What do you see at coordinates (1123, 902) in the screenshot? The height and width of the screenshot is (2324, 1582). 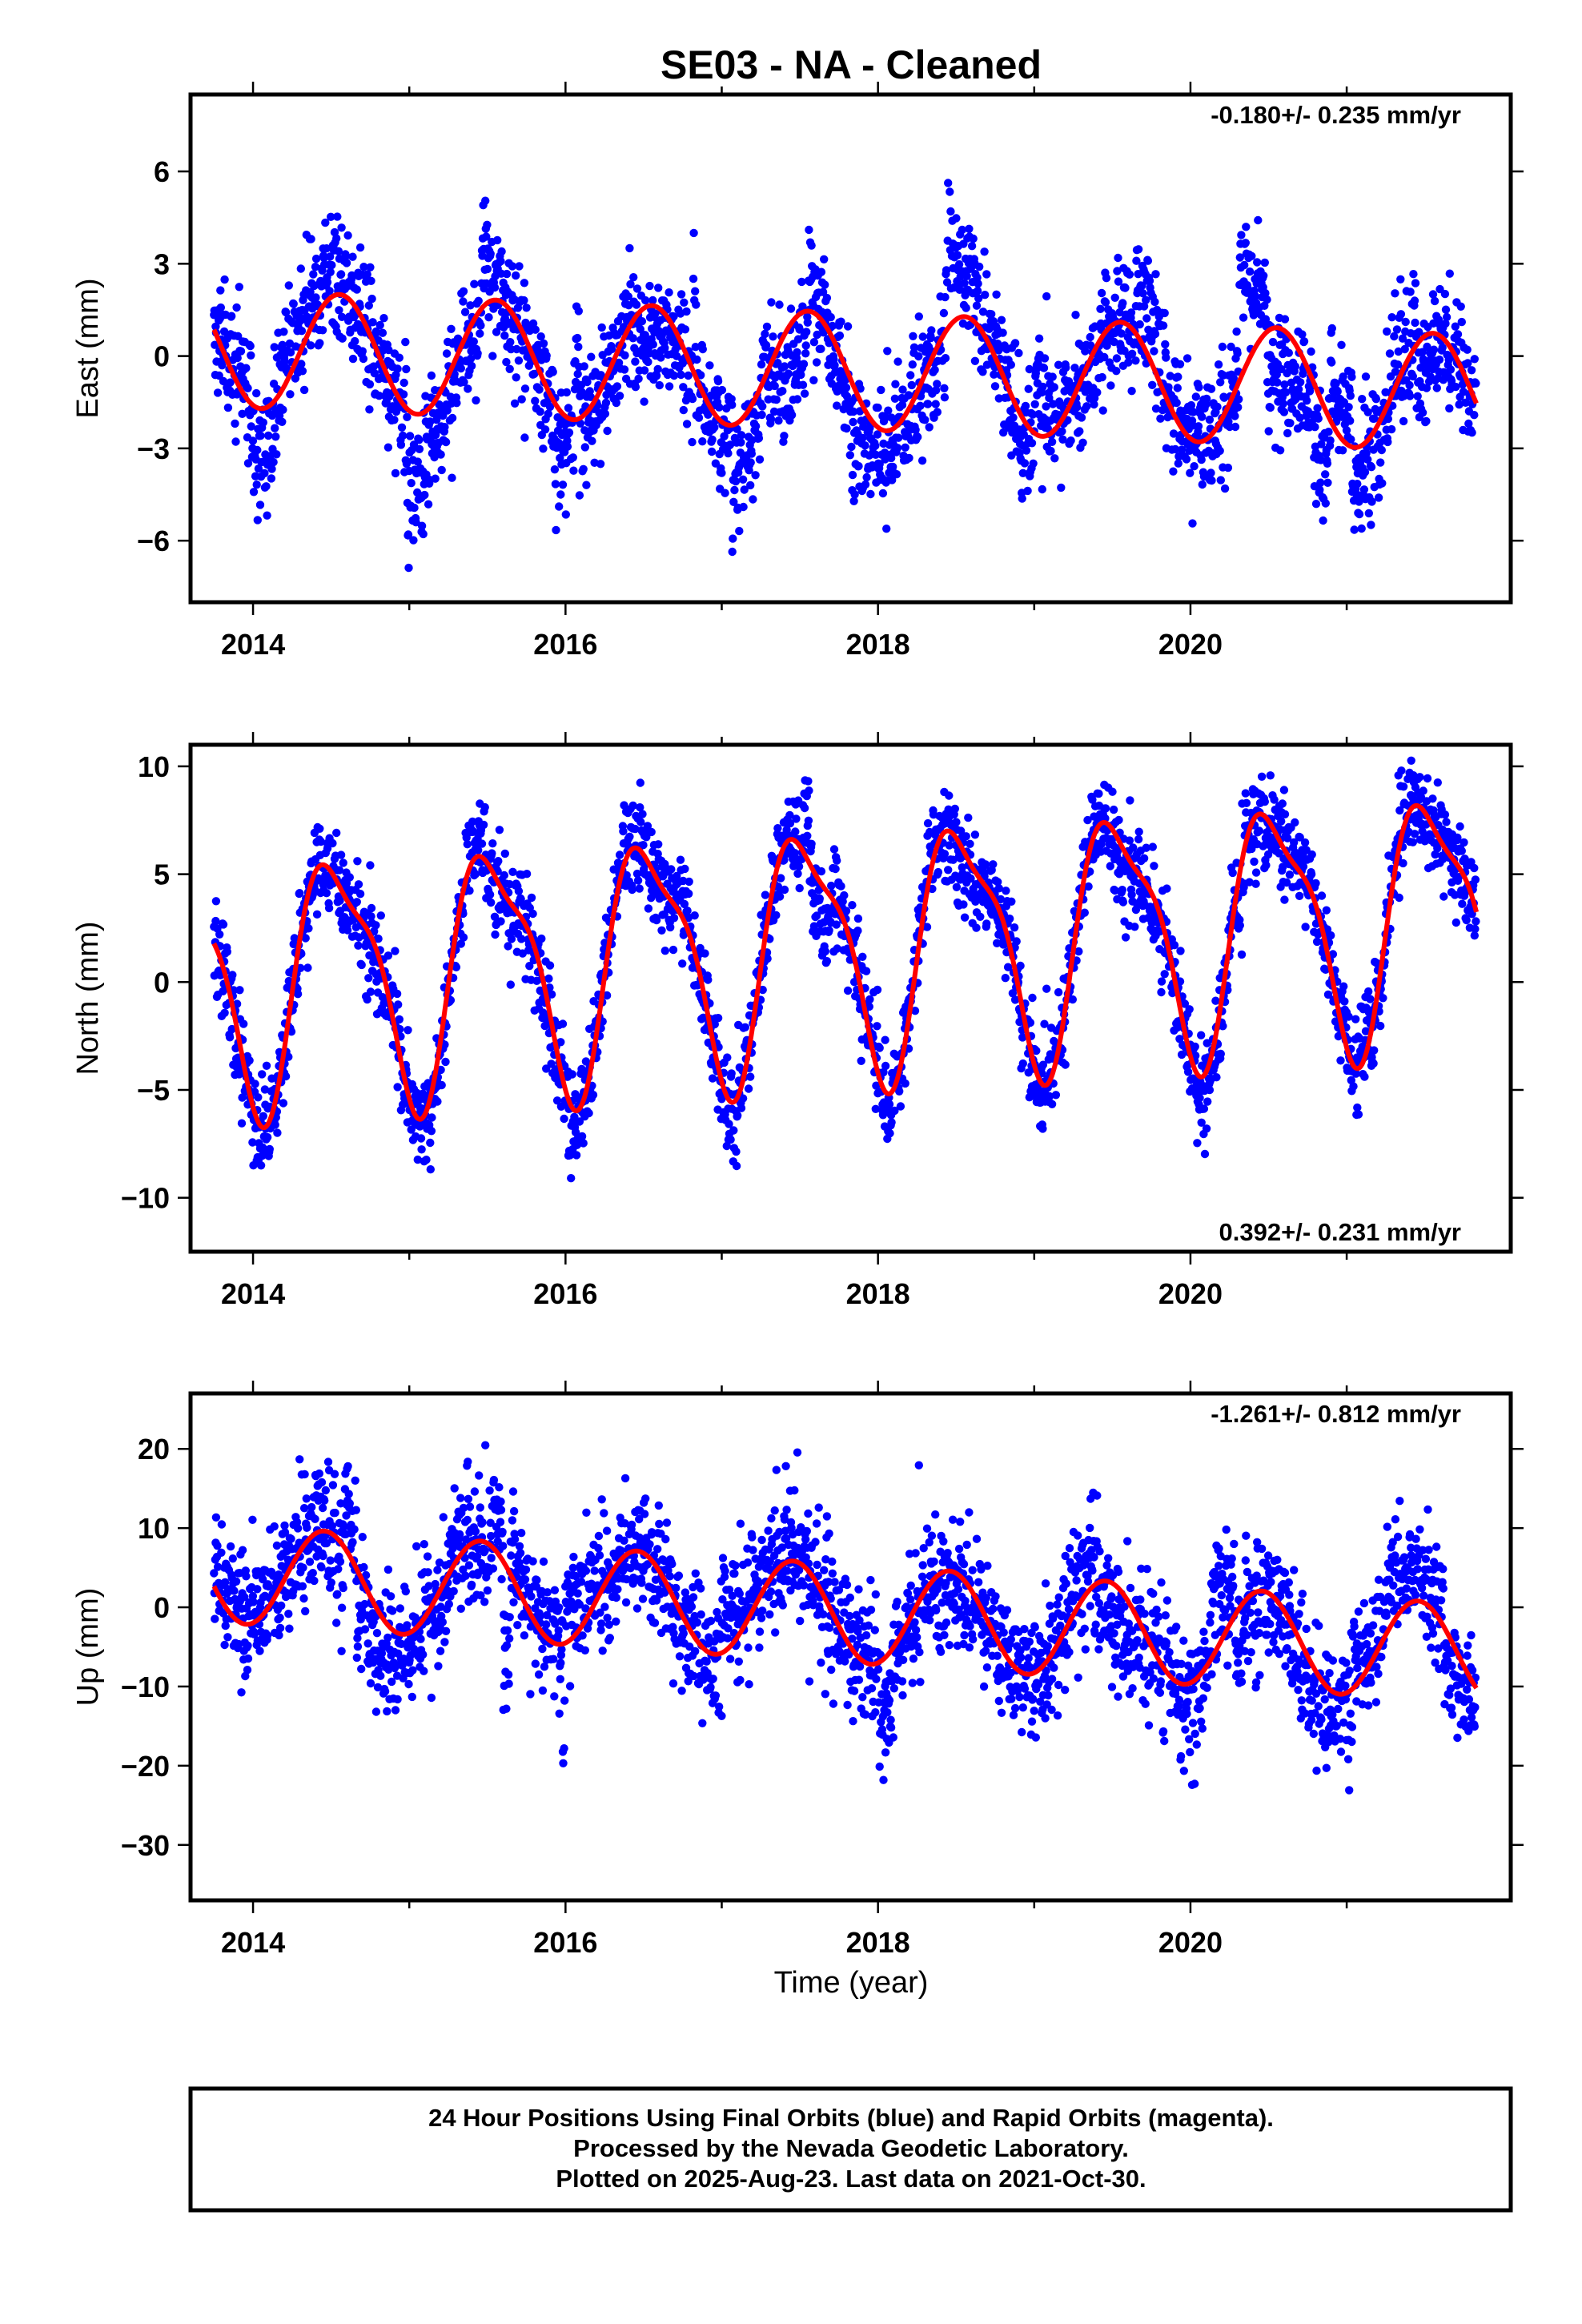 I see `north-data-point-1934` at bounding box center [1123, 902].